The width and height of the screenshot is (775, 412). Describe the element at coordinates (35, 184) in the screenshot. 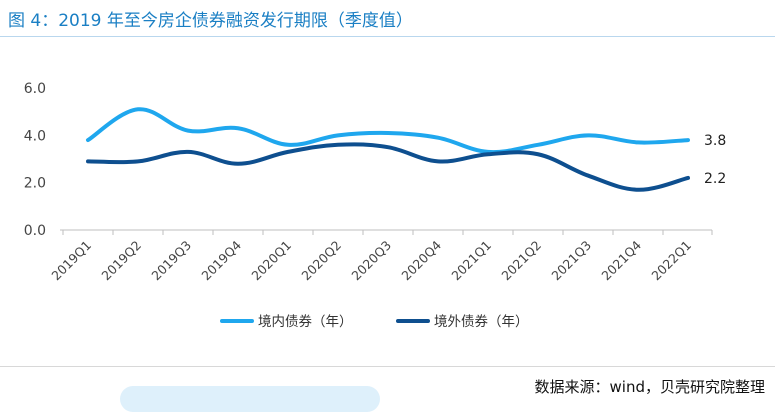

I see `y-tick-label: 2.0` at that location.